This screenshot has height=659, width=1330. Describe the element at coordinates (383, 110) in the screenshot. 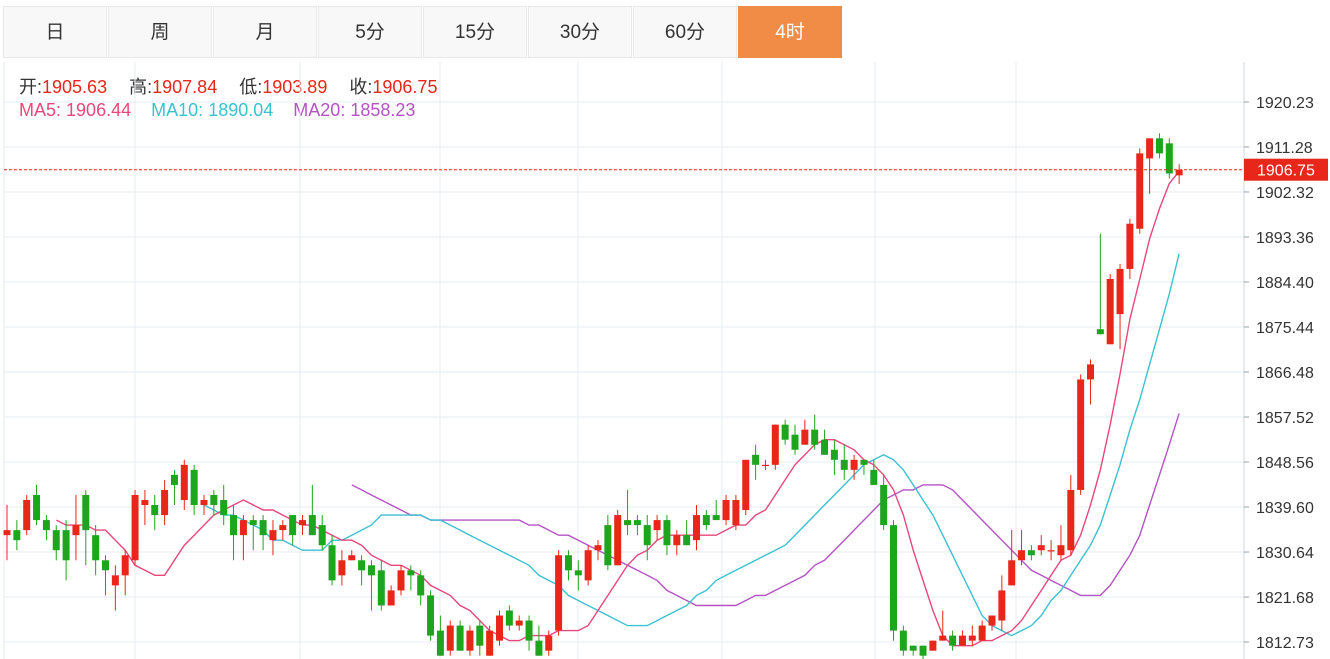

I see `ma20-value: 1858.23` at that location.